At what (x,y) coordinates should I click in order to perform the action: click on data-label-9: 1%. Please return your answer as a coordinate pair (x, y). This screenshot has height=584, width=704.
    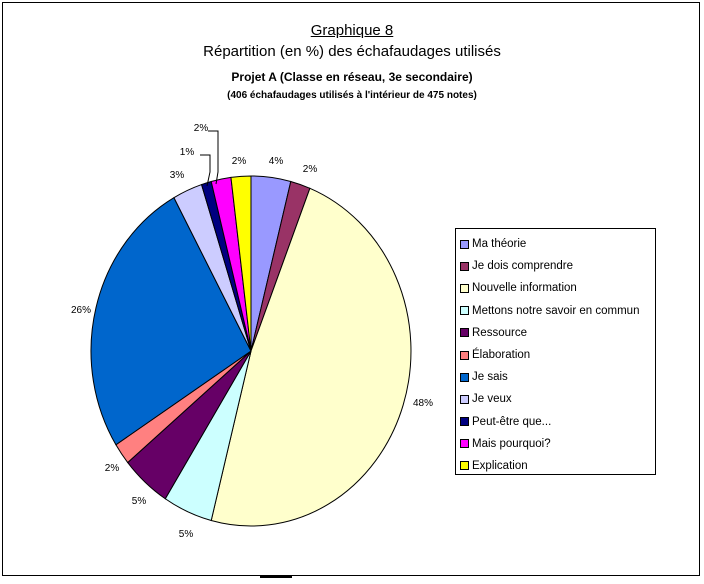
    Looking at the image, I should click on (187, 152).